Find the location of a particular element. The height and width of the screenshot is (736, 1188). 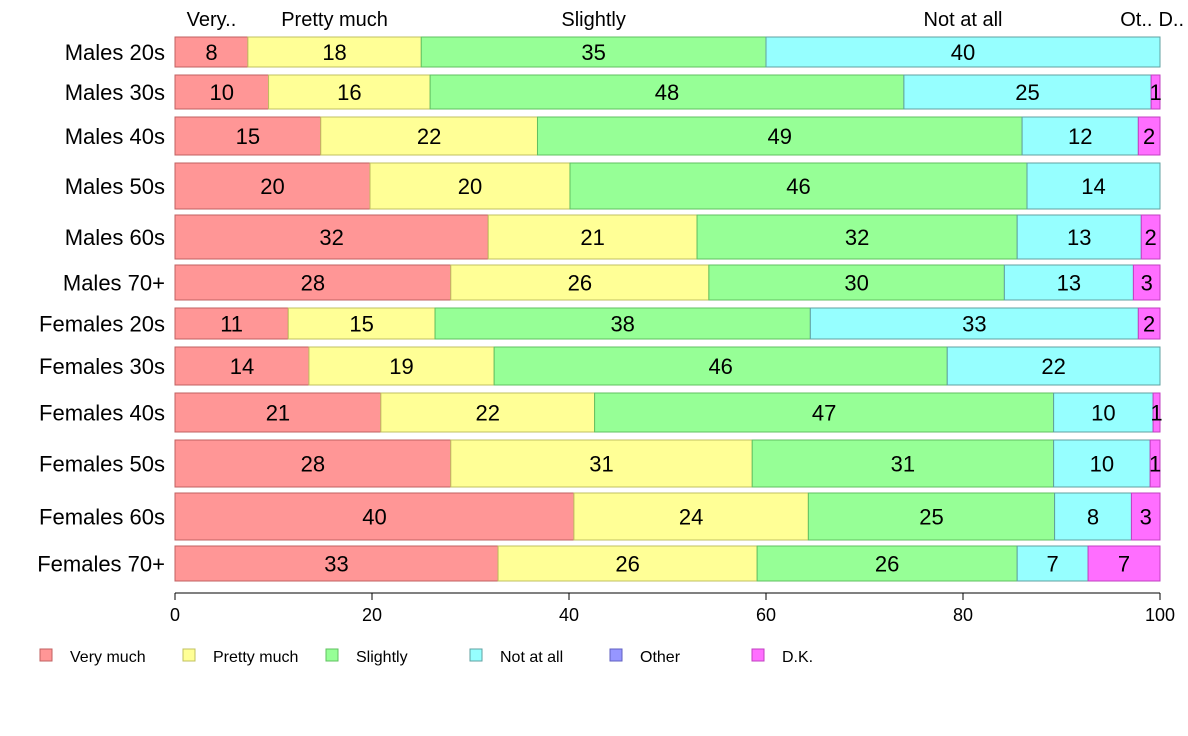

data-label: 30 is located at coordinates (856, 283).